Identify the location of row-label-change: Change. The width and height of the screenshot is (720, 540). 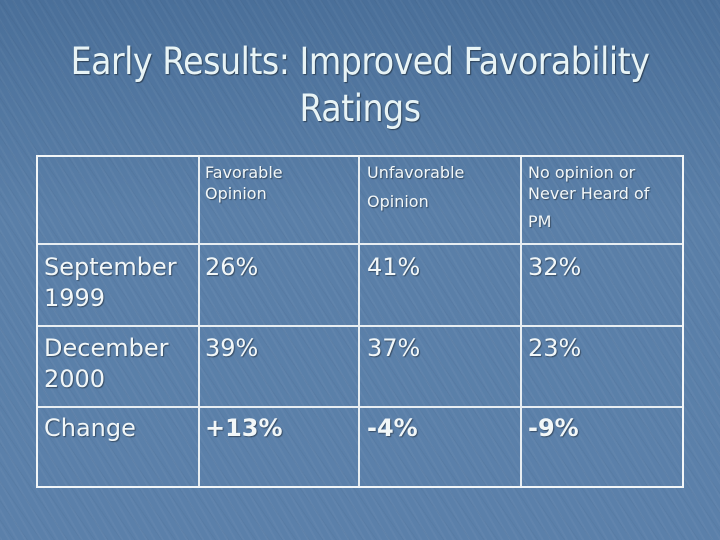
(90, 428).